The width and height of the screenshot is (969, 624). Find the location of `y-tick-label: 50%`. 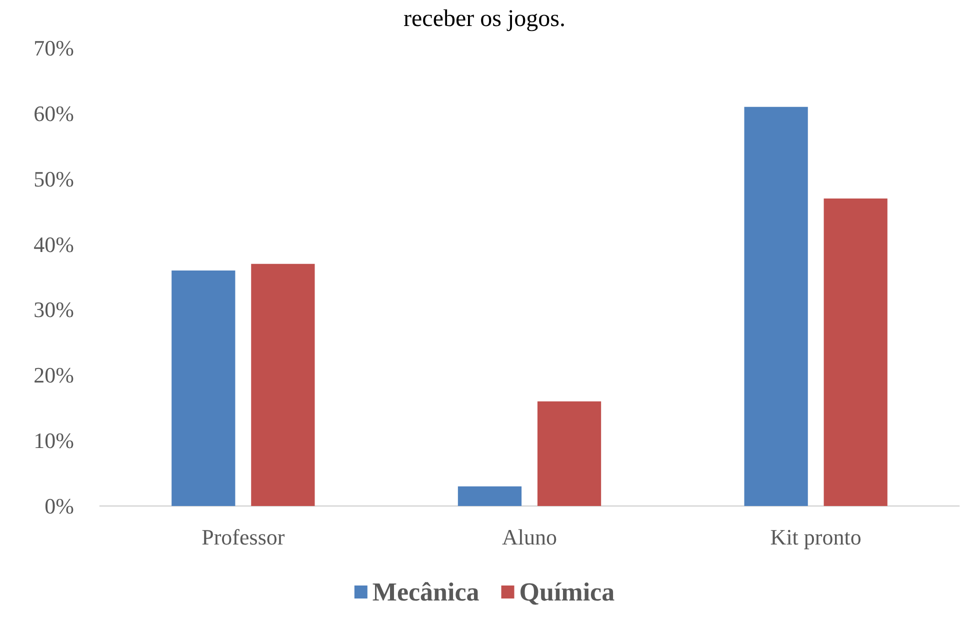

y-tick-label: 50% is located at coordinates (54, 179).